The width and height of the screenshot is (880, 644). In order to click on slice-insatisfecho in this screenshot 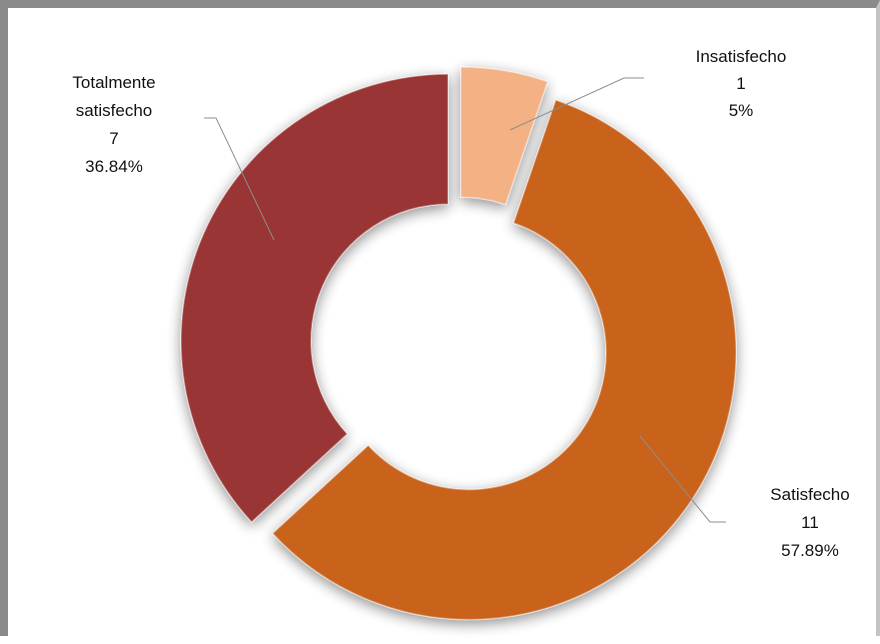, I will do `click(504, 136)`.